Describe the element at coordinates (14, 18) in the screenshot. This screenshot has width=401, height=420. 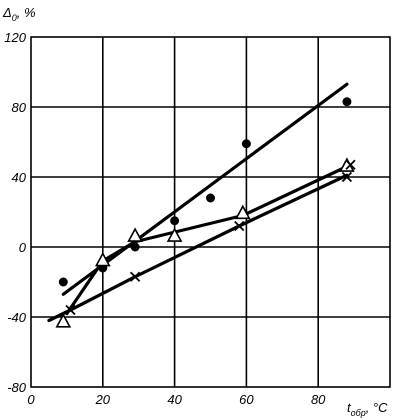
I see `y-axis-subscript: 0` at that location.